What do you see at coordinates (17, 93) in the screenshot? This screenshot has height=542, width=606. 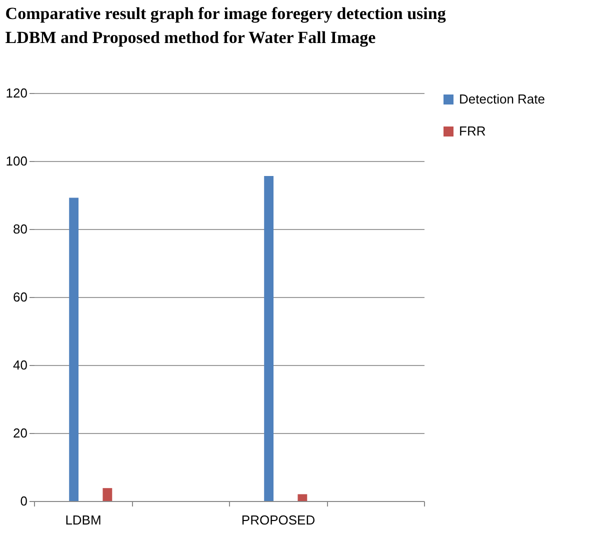 I see `y-tick-label: 120` at bounding box center [17, 93].